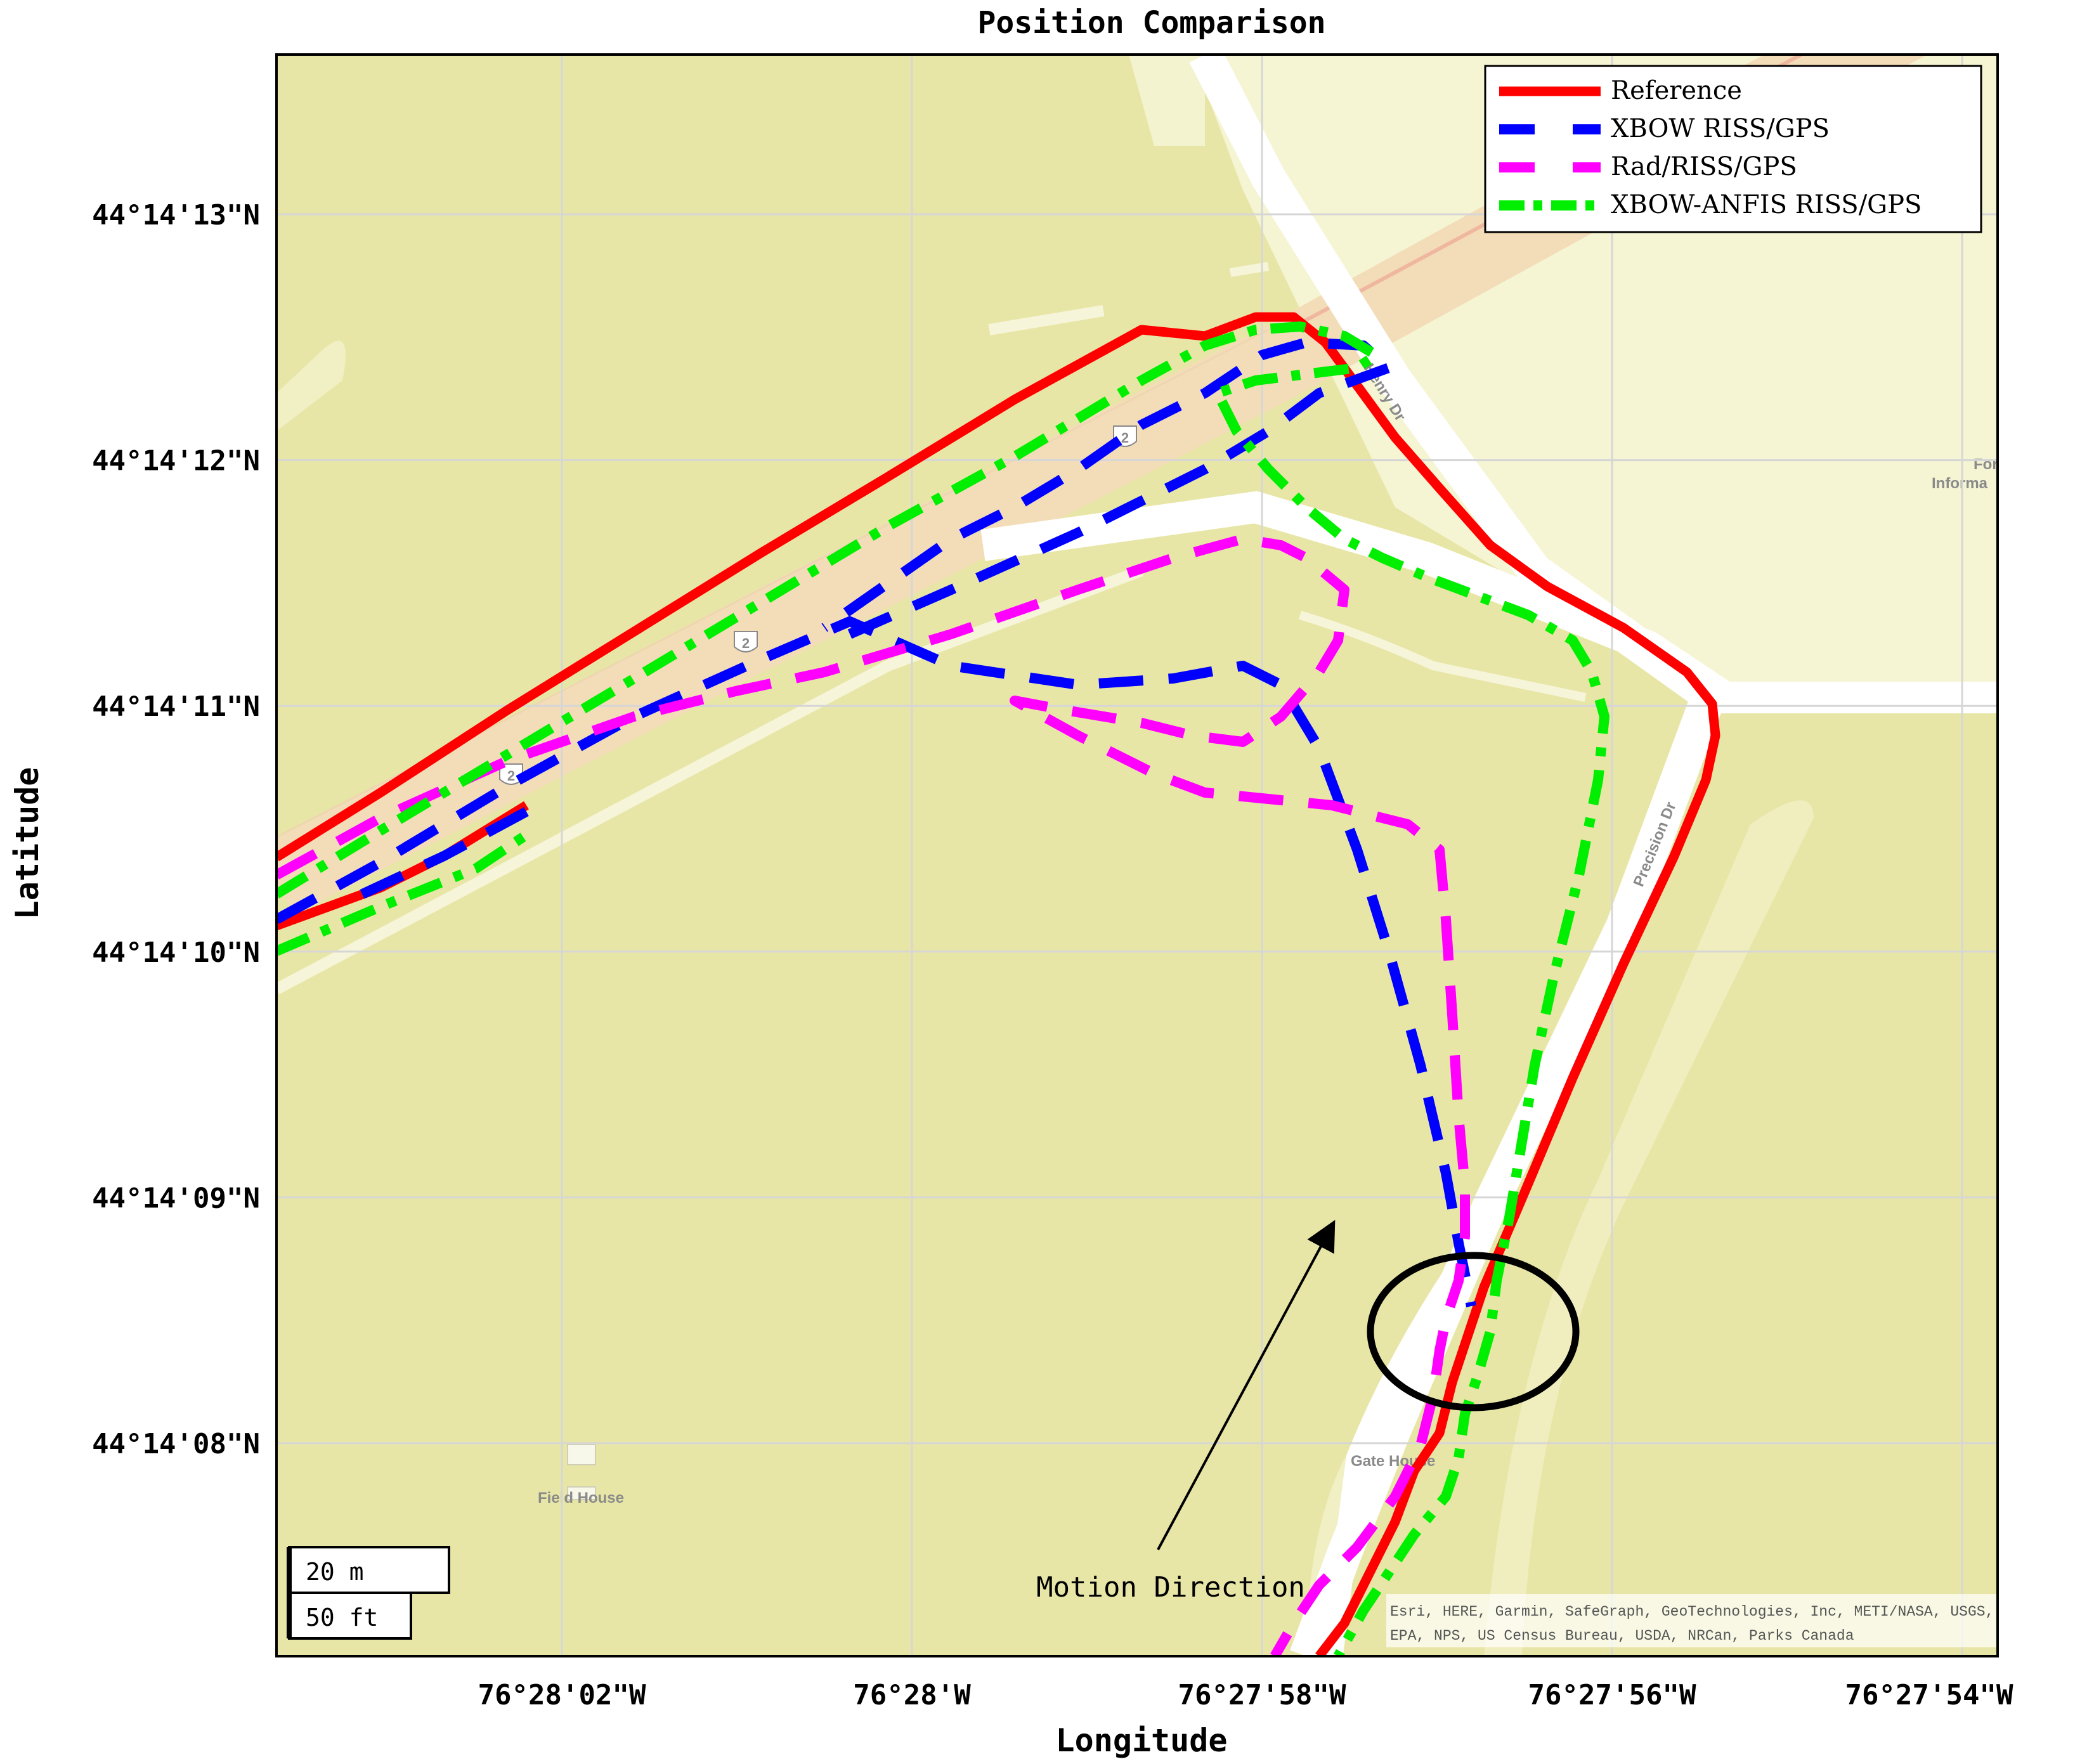  What do you see at coordinates (28, 843) in the screenshot?
I see `y-axis-label: Latitude` at bounding box center [28, 843].